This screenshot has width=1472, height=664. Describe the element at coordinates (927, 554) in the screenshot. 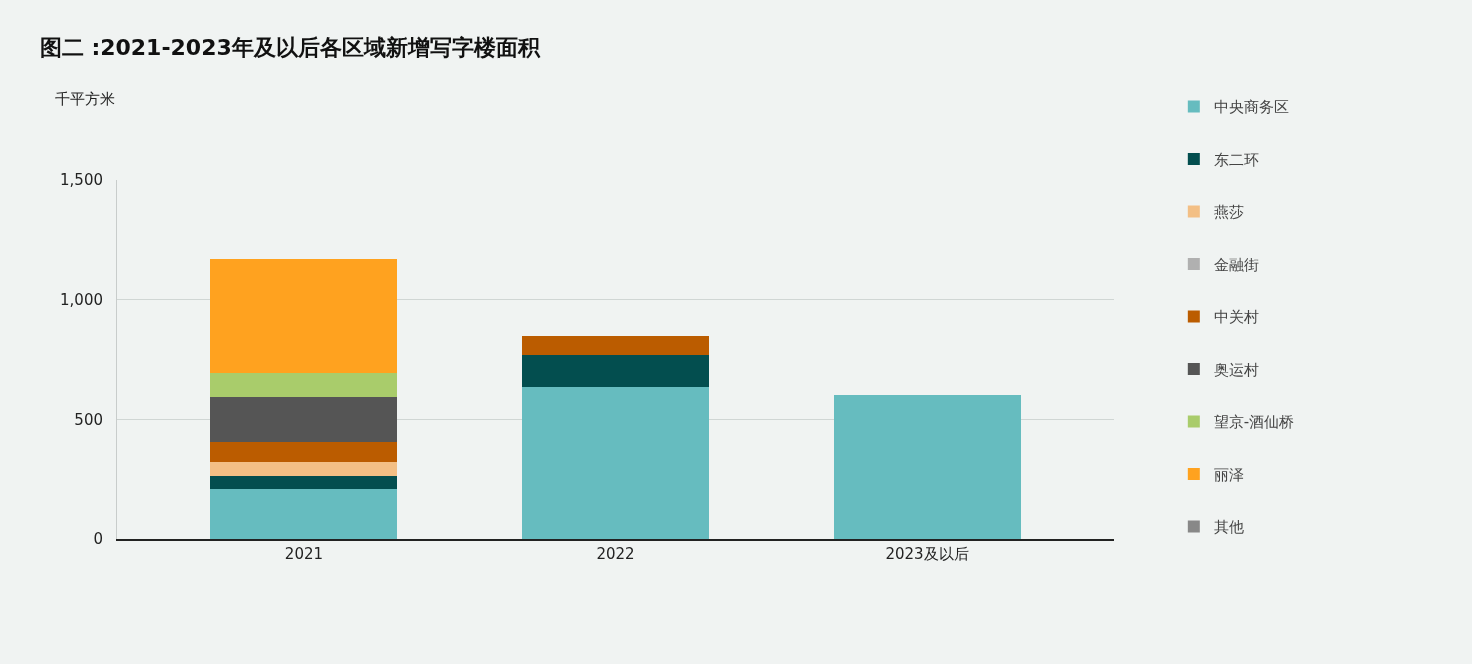

I see `x-tick-label: 2023及以后` at that location.